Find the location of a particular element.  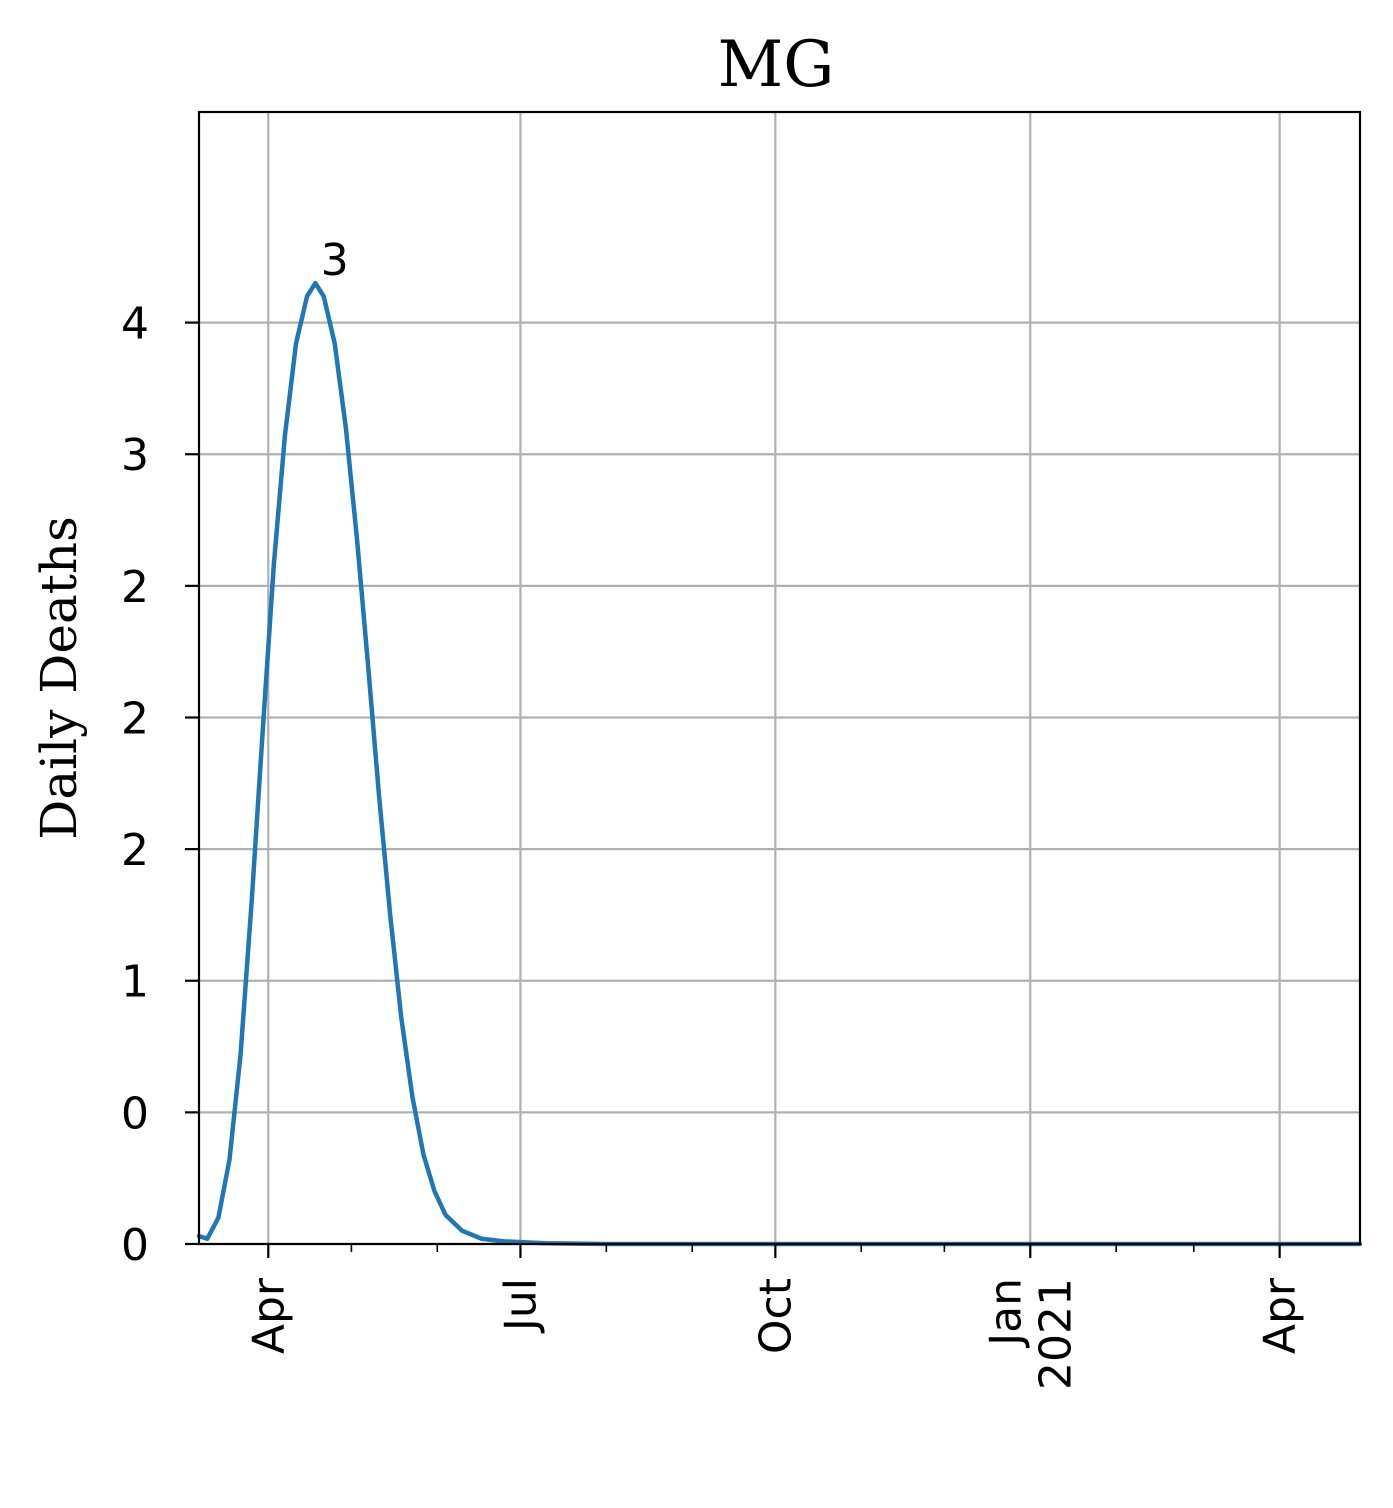

x-tick-label-2: Oct is located at coordinates (775, 1316).